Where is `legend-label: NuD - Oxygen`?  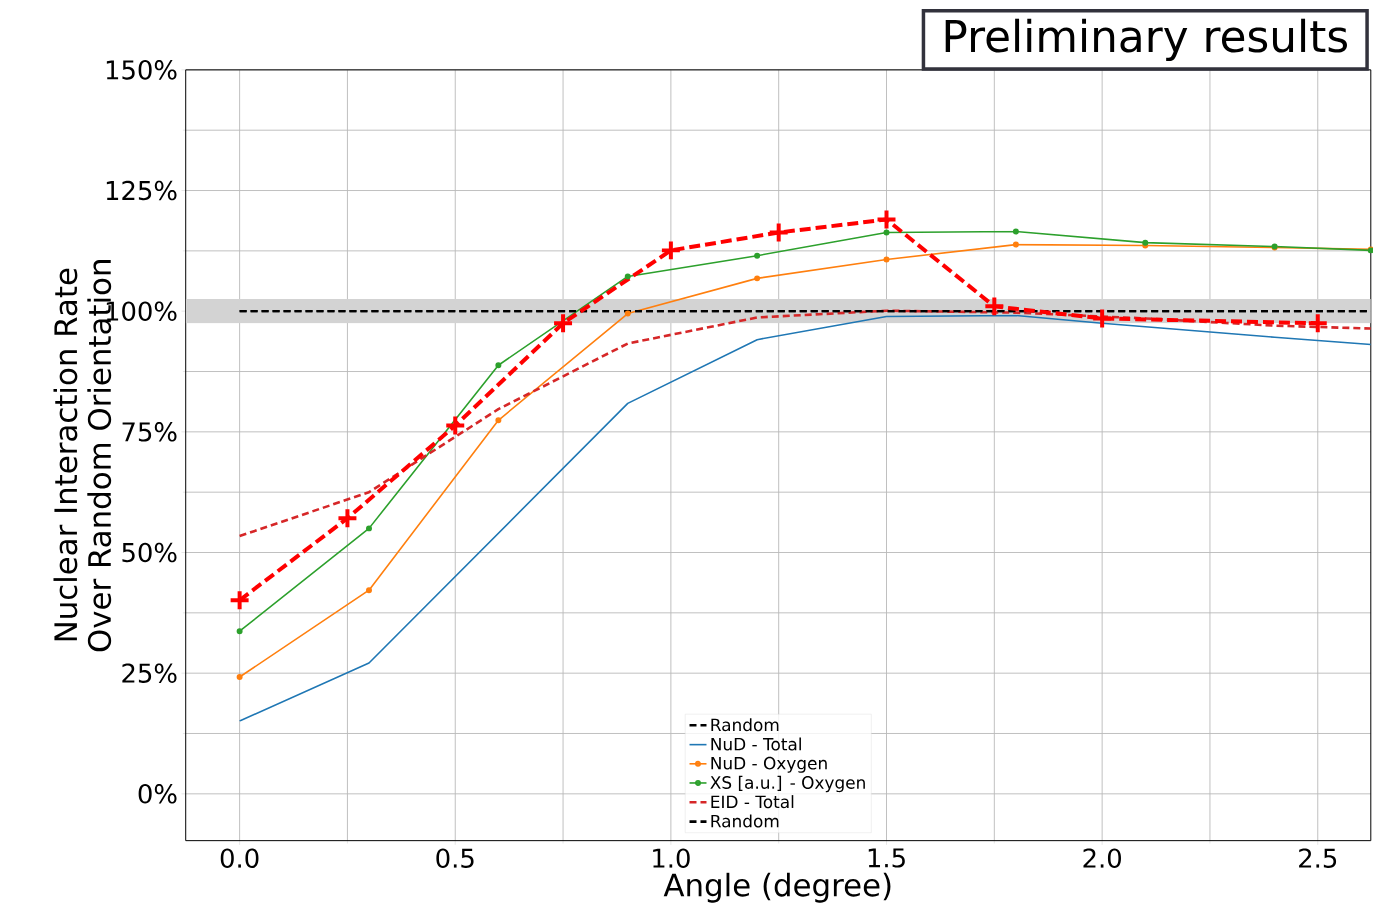 legend-label: NuD - Oxygen is located at coordinates (769, 765).